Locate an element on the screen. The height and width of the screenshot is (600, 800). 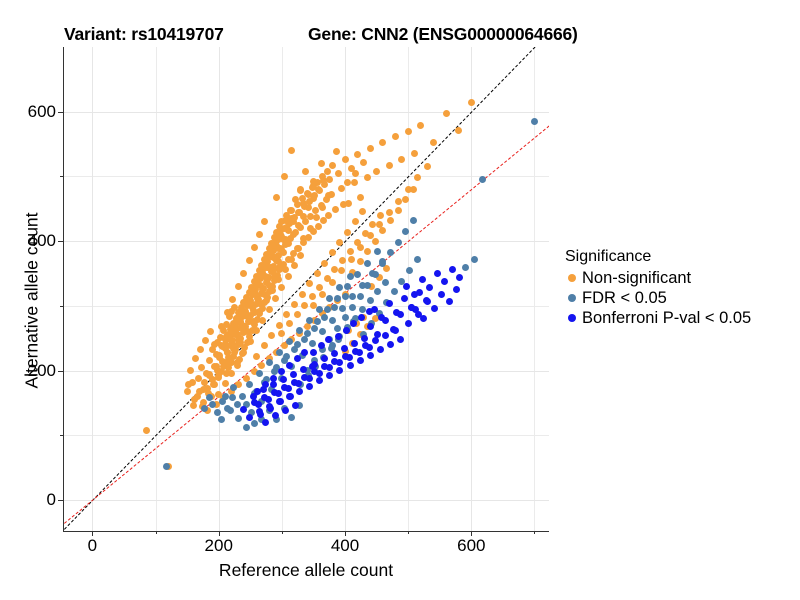
x-minor-tick is located at coordinates (156, 532).